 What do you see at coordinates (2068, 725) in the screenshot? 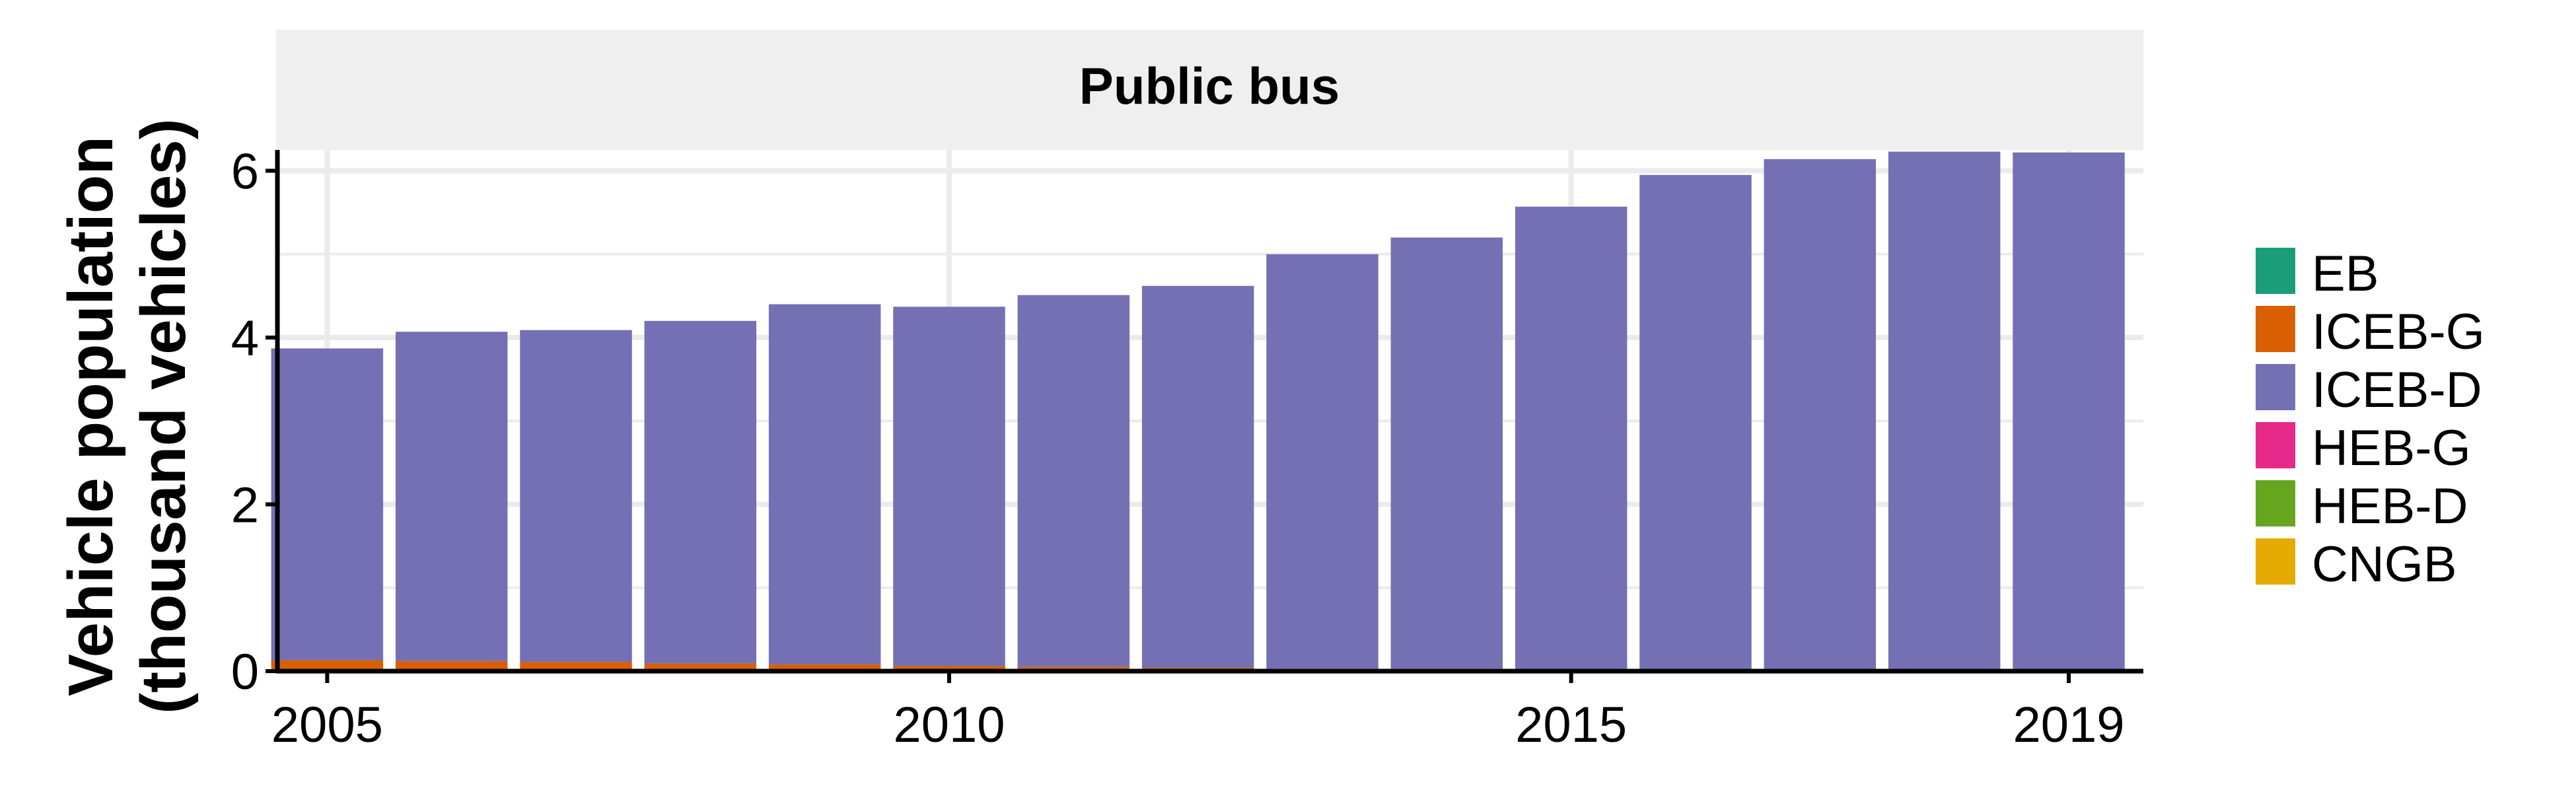
I see `x-tick-label: 2019` at bounding box center [2068, 725].